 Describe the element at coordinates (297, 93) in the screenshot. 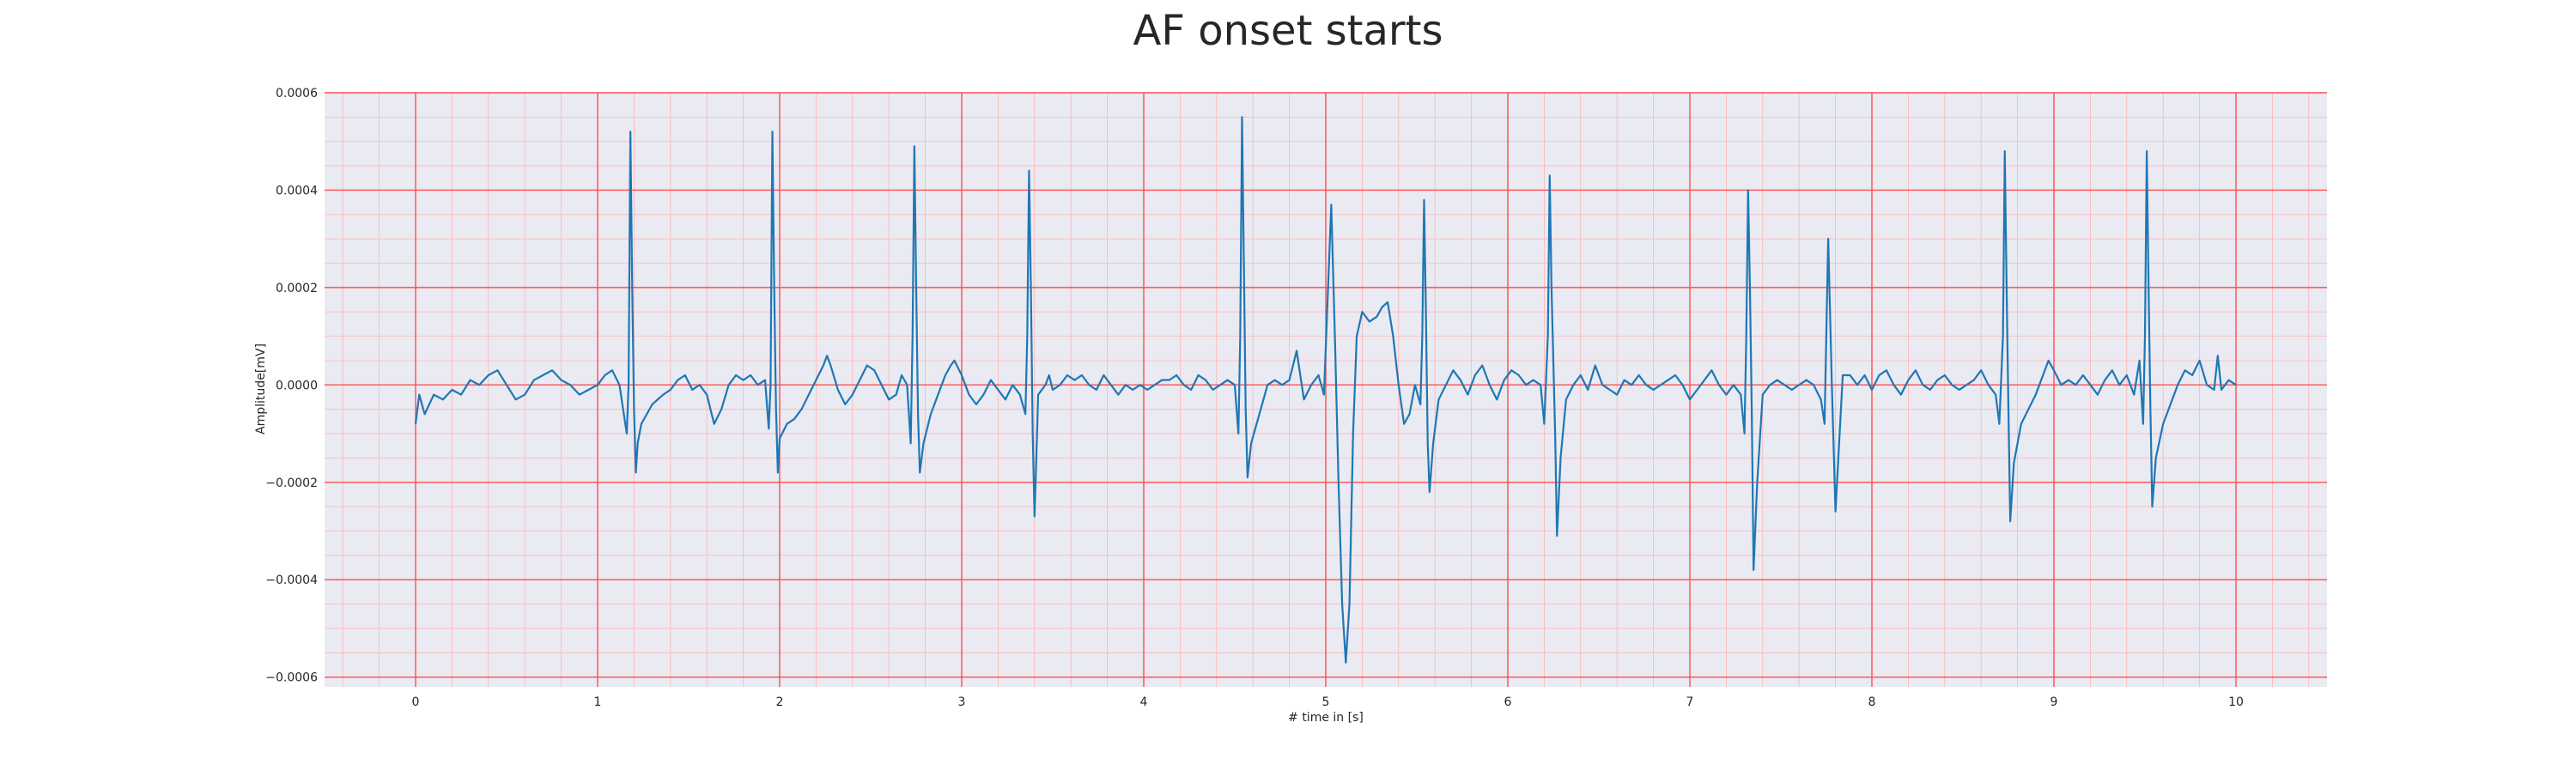

I see `y-tick-label: 0.0006` at that location.